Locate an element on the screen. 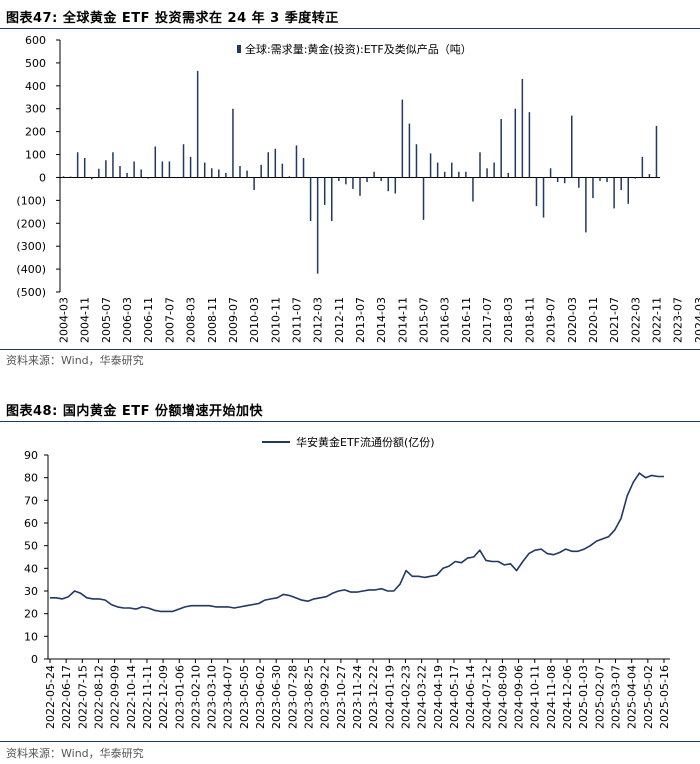 This screenshot has width=700, height=764. chart2-x-tick-label: 2023-01-06 is located at coordinates (179, 697).